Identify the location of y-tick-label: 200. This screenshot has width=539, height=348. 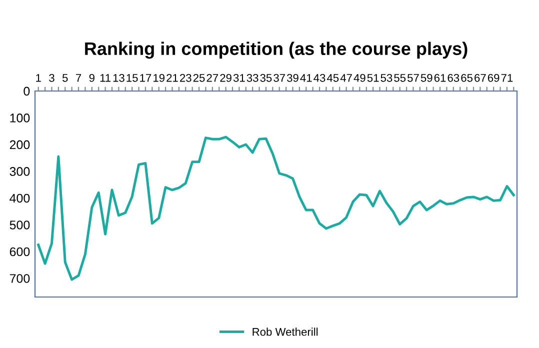
(20, 145).